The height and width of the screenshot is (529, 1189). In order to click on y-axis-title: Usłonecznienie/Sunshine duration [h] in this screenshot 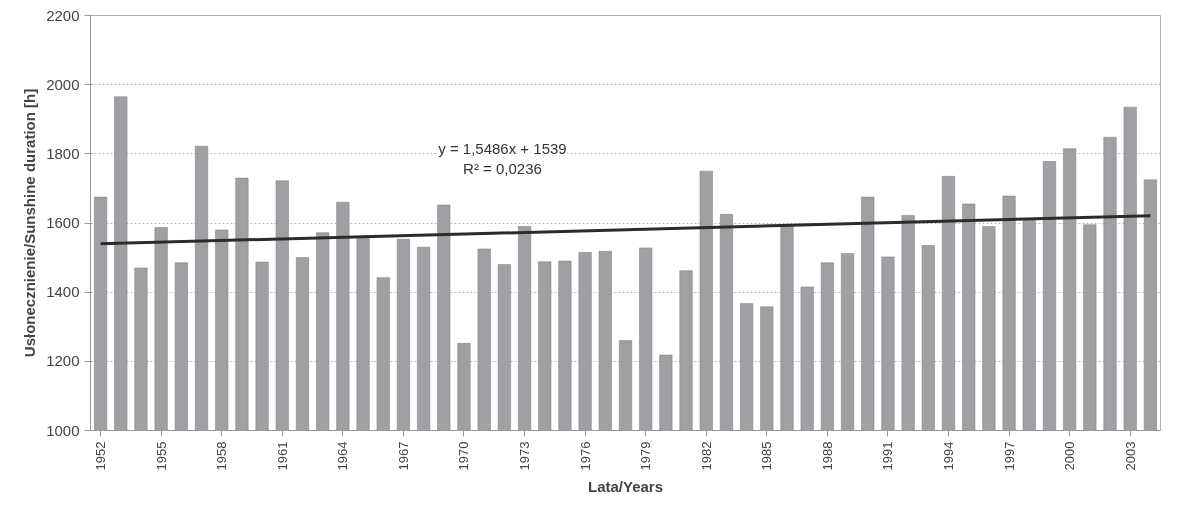, I will do `click(30, 223)`.